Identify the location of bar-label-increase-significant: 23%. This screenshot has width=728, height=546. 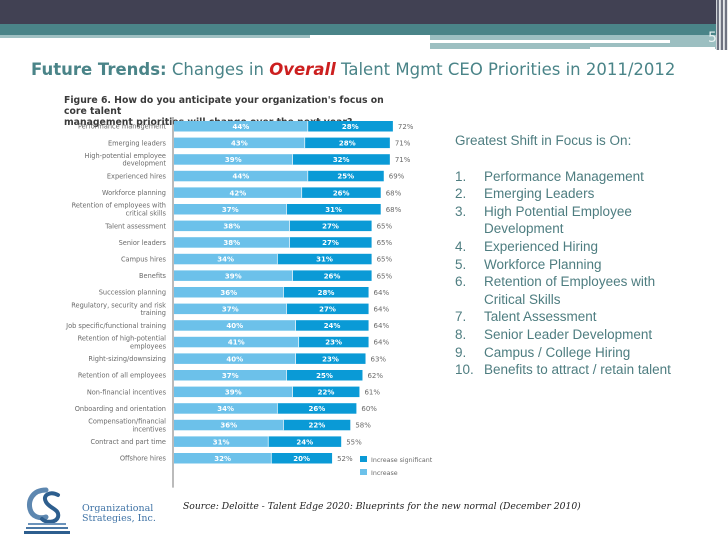
(333, 343).